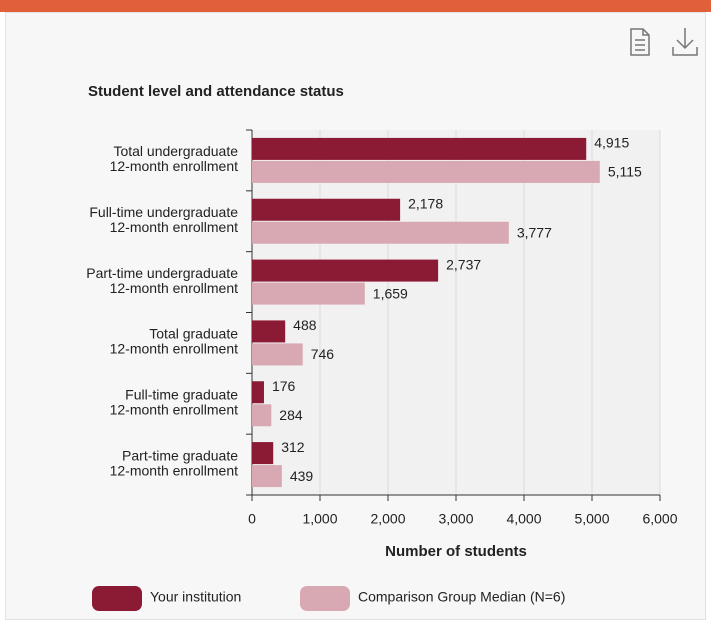 This screenshot has height=620, width=711. What do you see at coordinates (162, 273) in the screenshot?
I see `y-tick-label: Part-time undergraduate` at bounding box center [162, 273].